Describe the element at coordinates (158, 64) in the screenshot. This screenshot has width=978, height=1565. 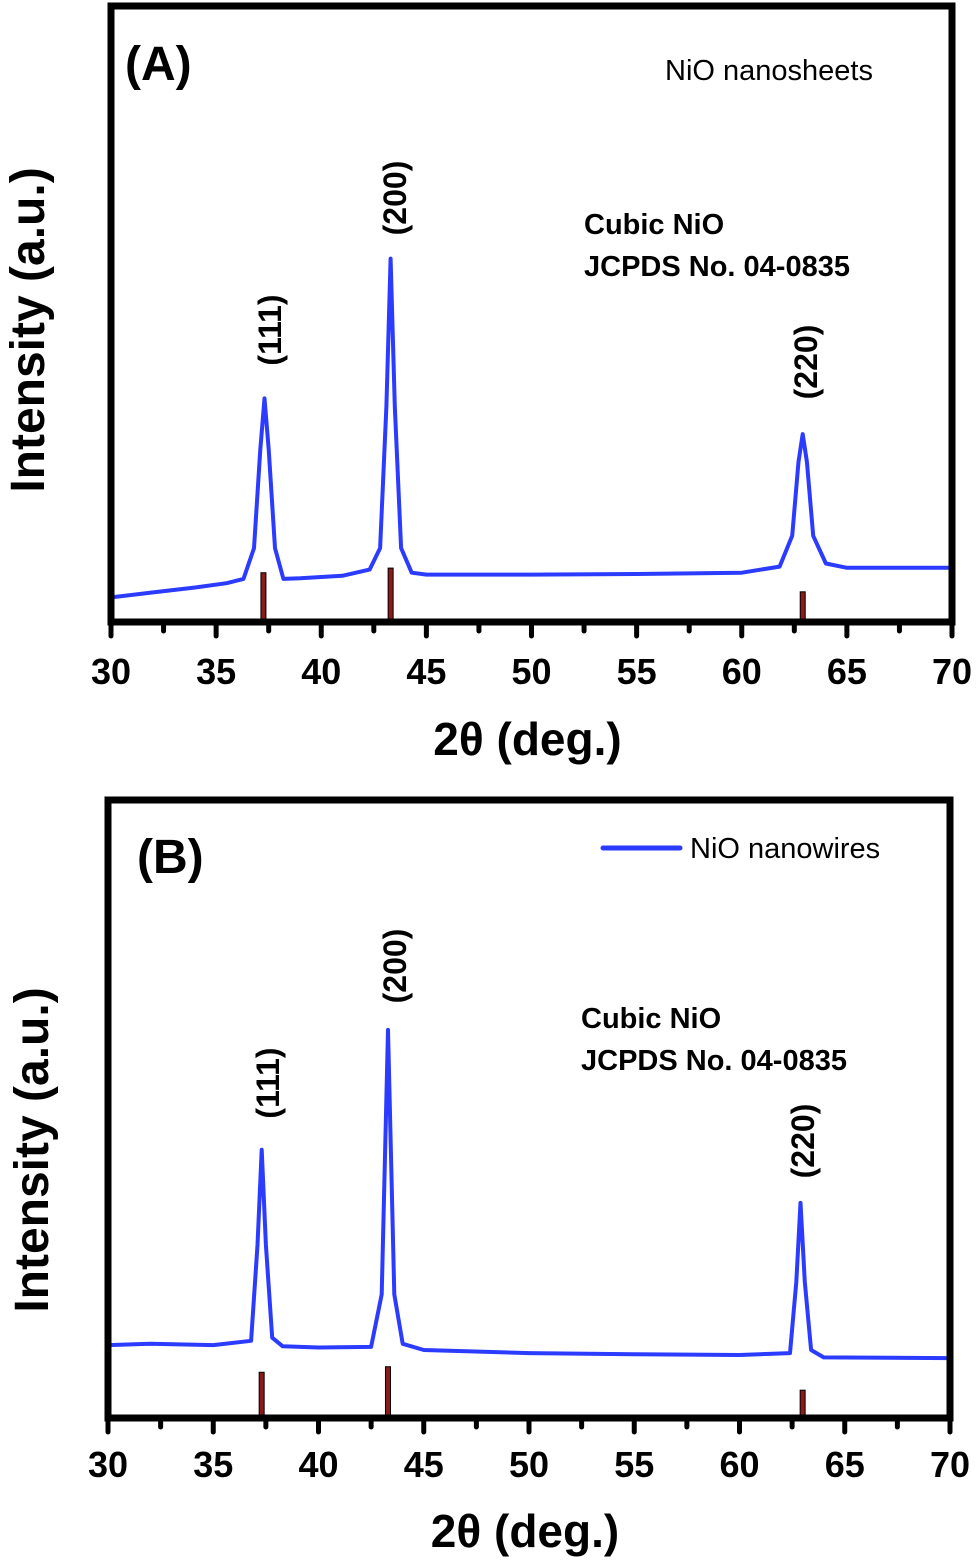
I see `panel-label: (A)` at that location.